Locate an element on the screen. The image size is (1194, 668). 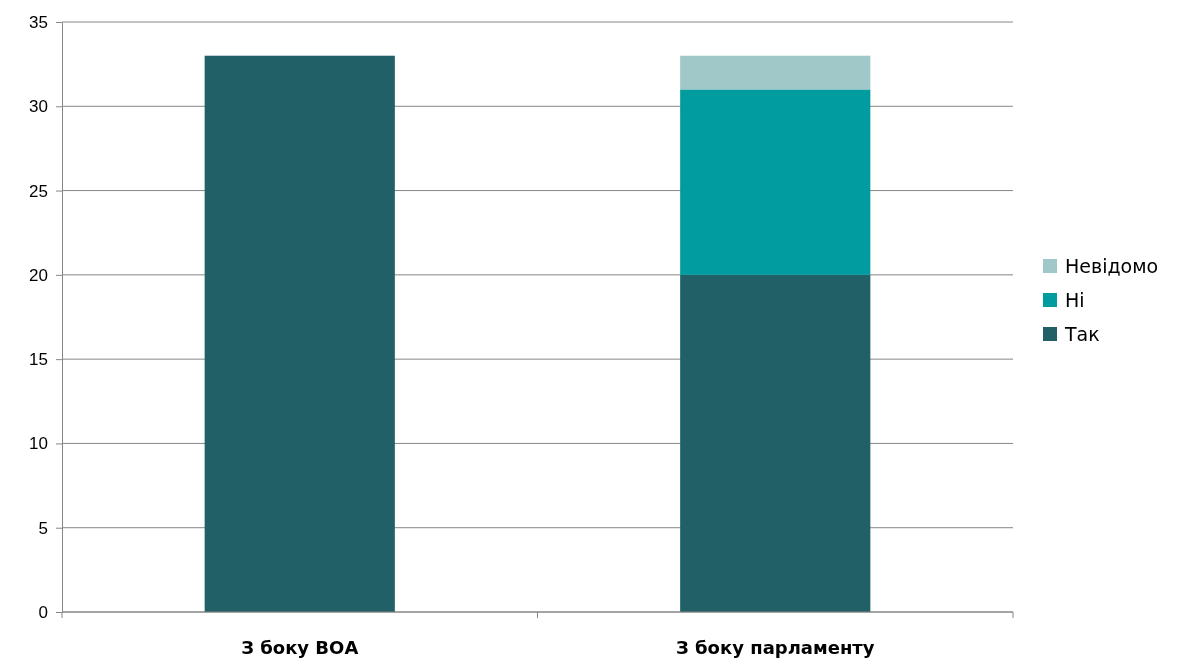
legend-label: Ні is located at coordinates (1075, 300).